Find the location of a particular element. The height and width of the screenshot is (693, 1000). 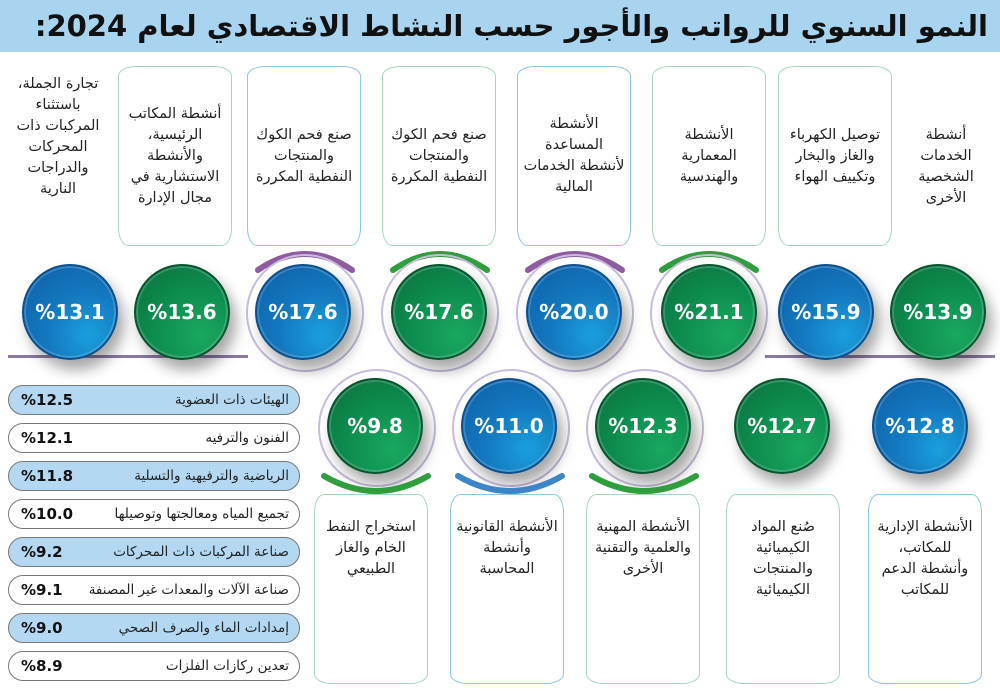

list-item: صناعة الآلات والمعدات غير المصنفة %9.1 is located at coordinates (154, 590).